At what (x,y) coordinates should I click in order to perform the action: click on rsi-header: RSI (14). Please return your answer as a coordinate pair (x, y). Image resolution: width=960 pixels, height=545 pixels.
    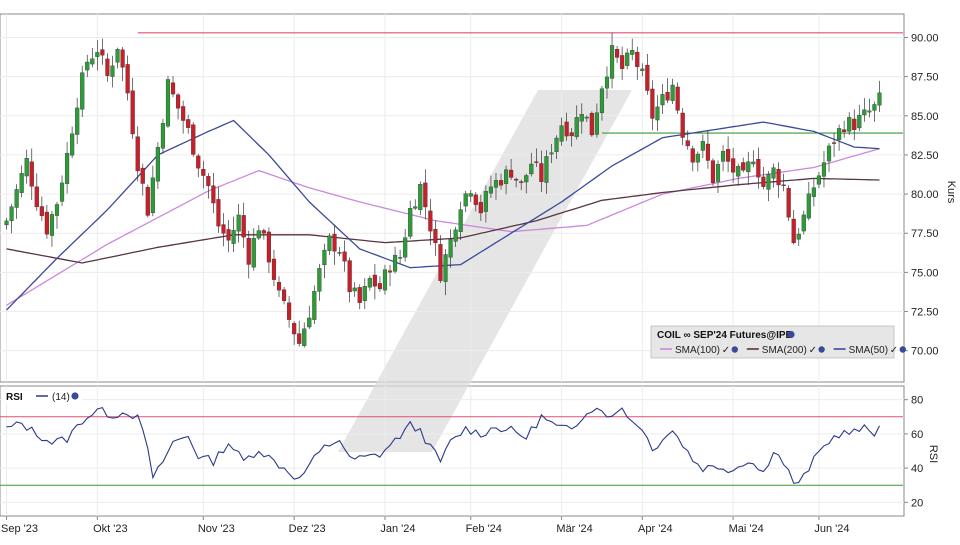
    Looking at the image, I should click on (42, 396).